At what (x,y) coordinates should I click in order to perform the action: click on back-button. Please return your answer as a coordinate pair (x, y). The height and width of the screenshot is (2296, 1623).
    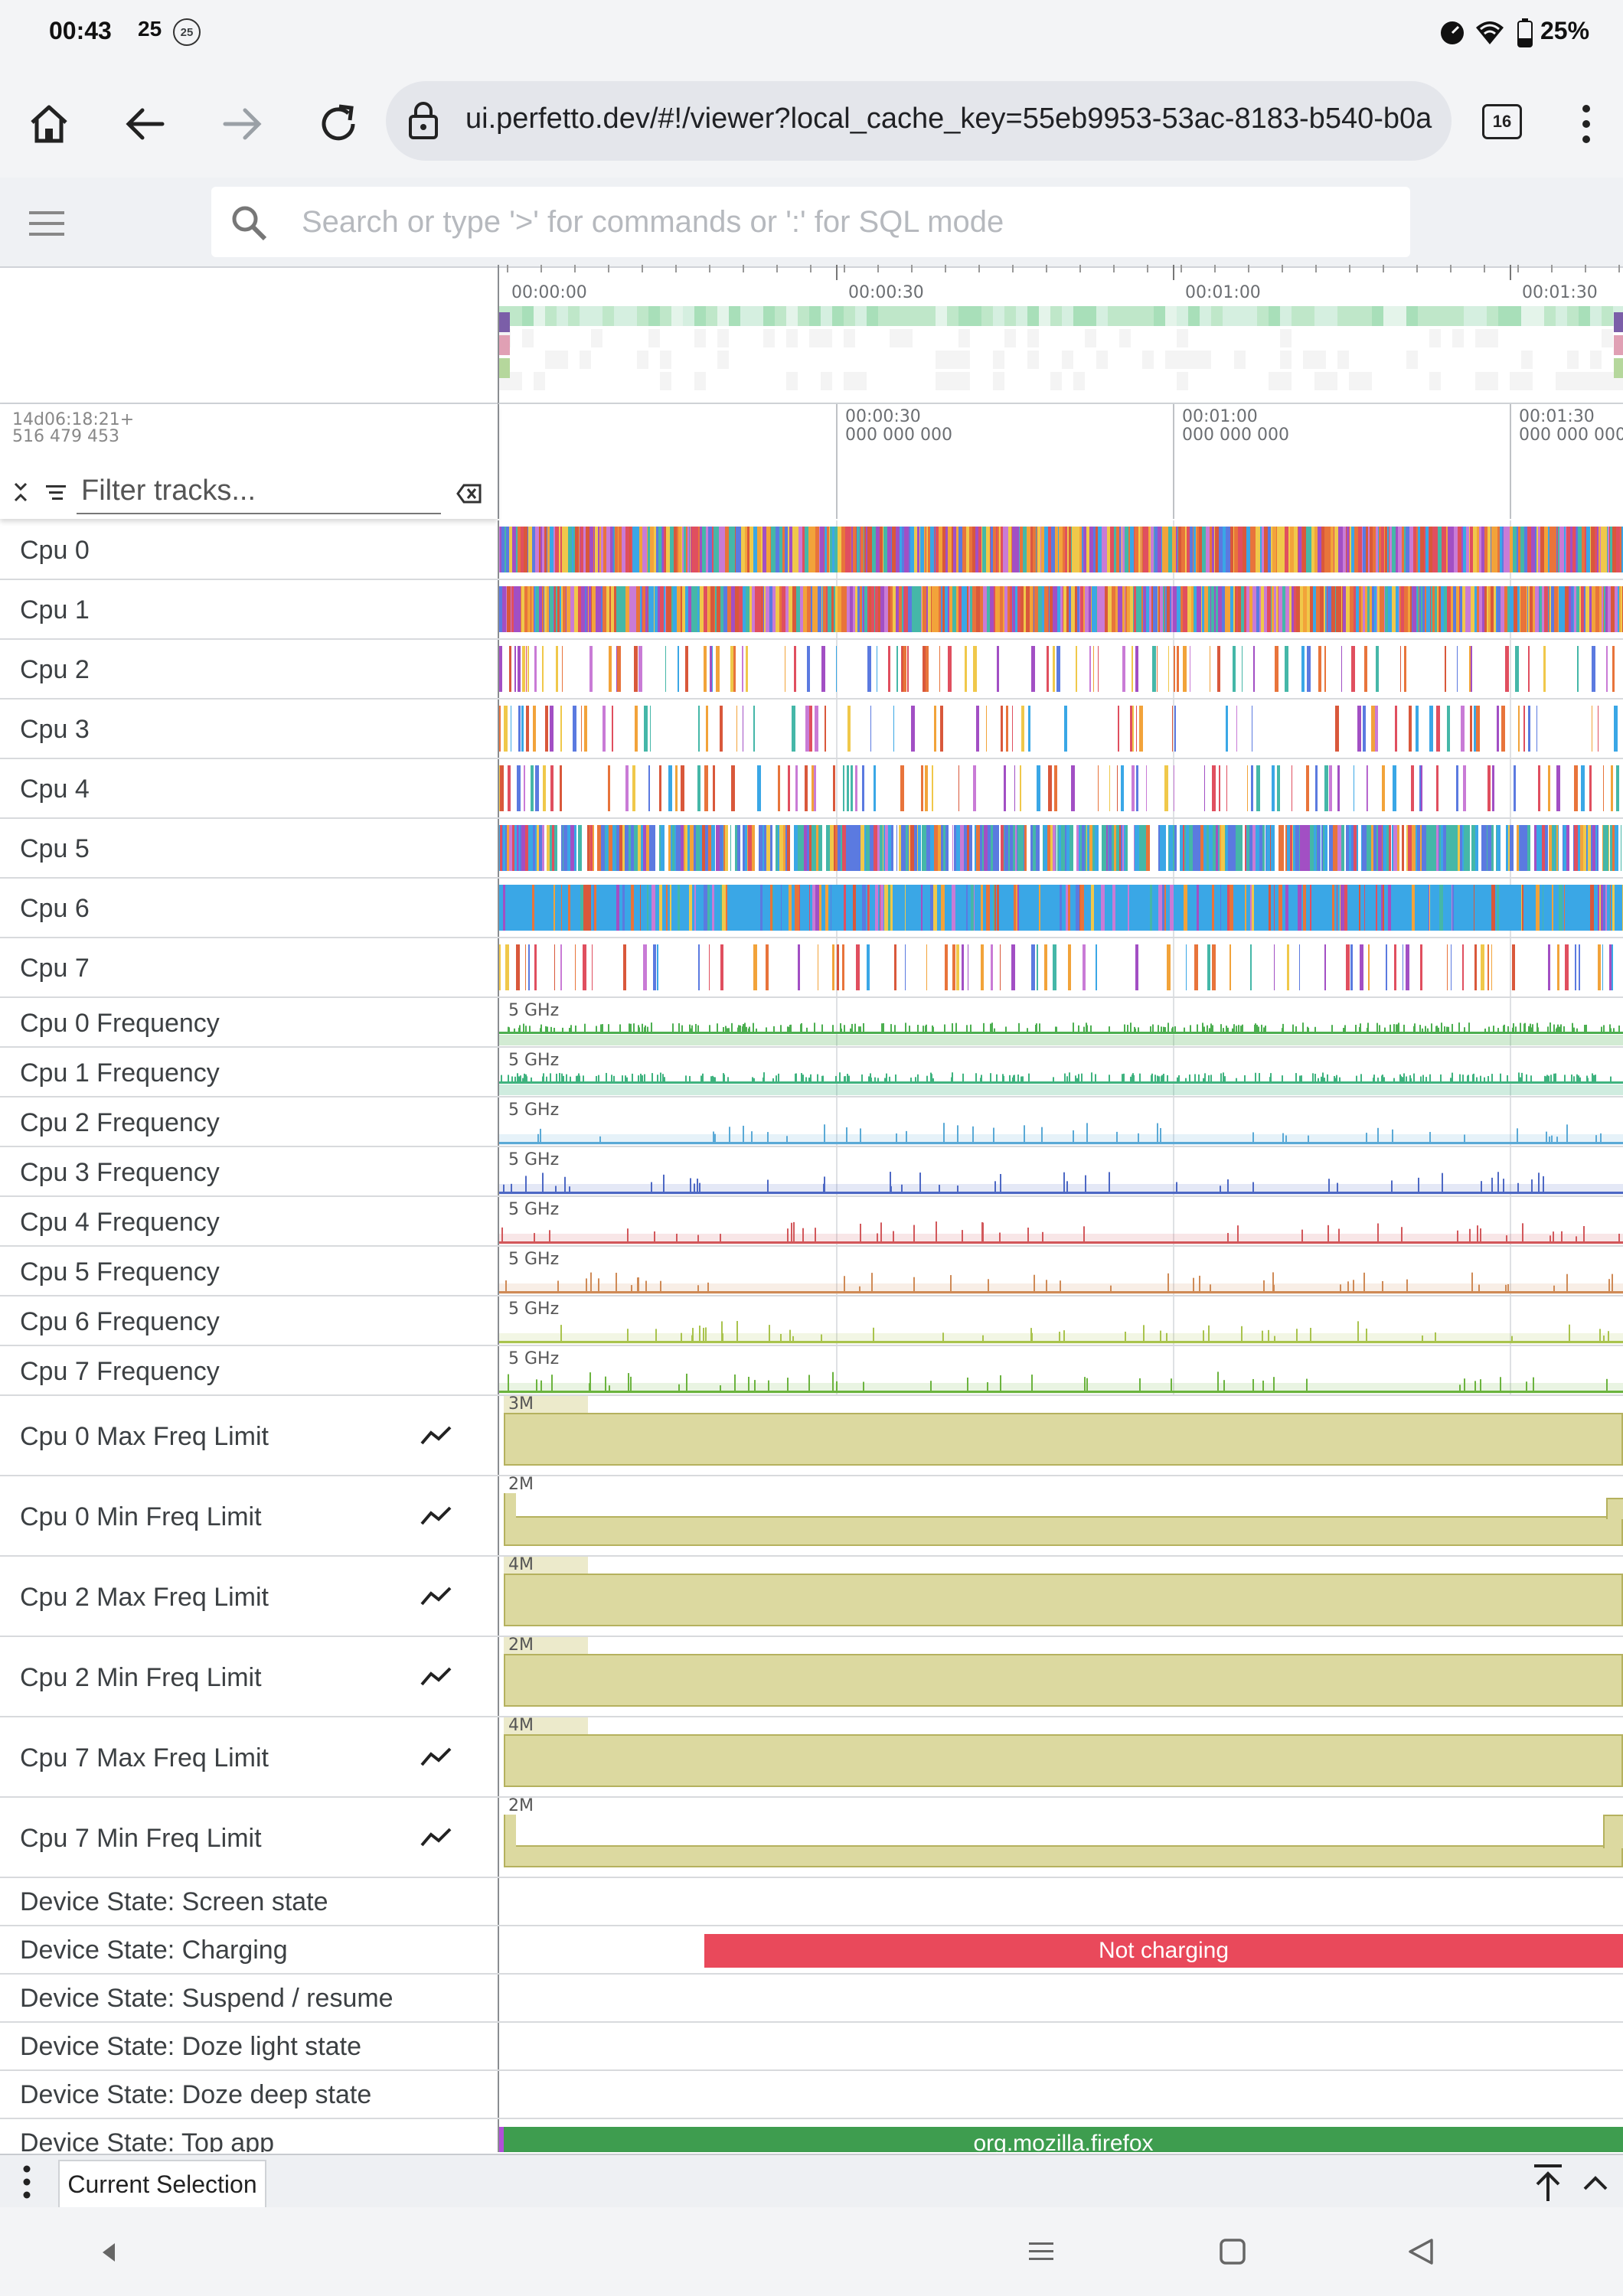
    Looking at the image, I should click on (145, 124).